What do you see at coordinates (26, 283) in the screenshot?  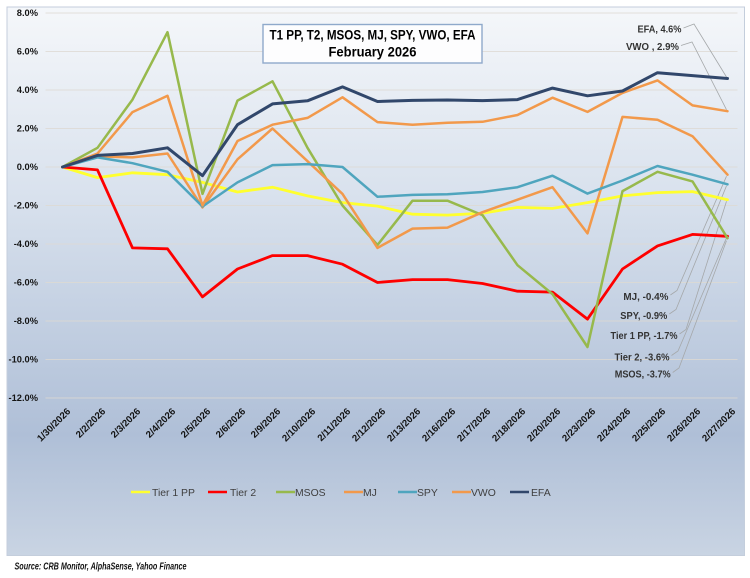 I see `svg-text: -6.0%` at bounding box center [26, 283].